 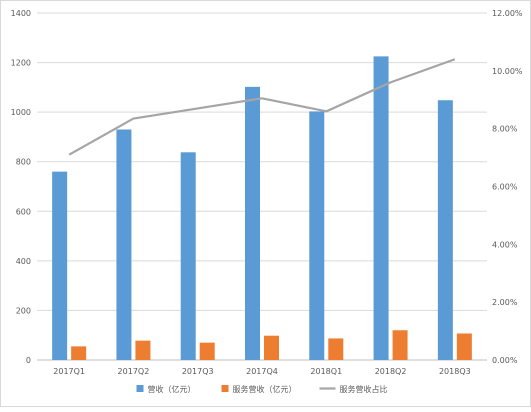 I want to click on legend-label: 服务营收占比, so click(x=364, y=389).